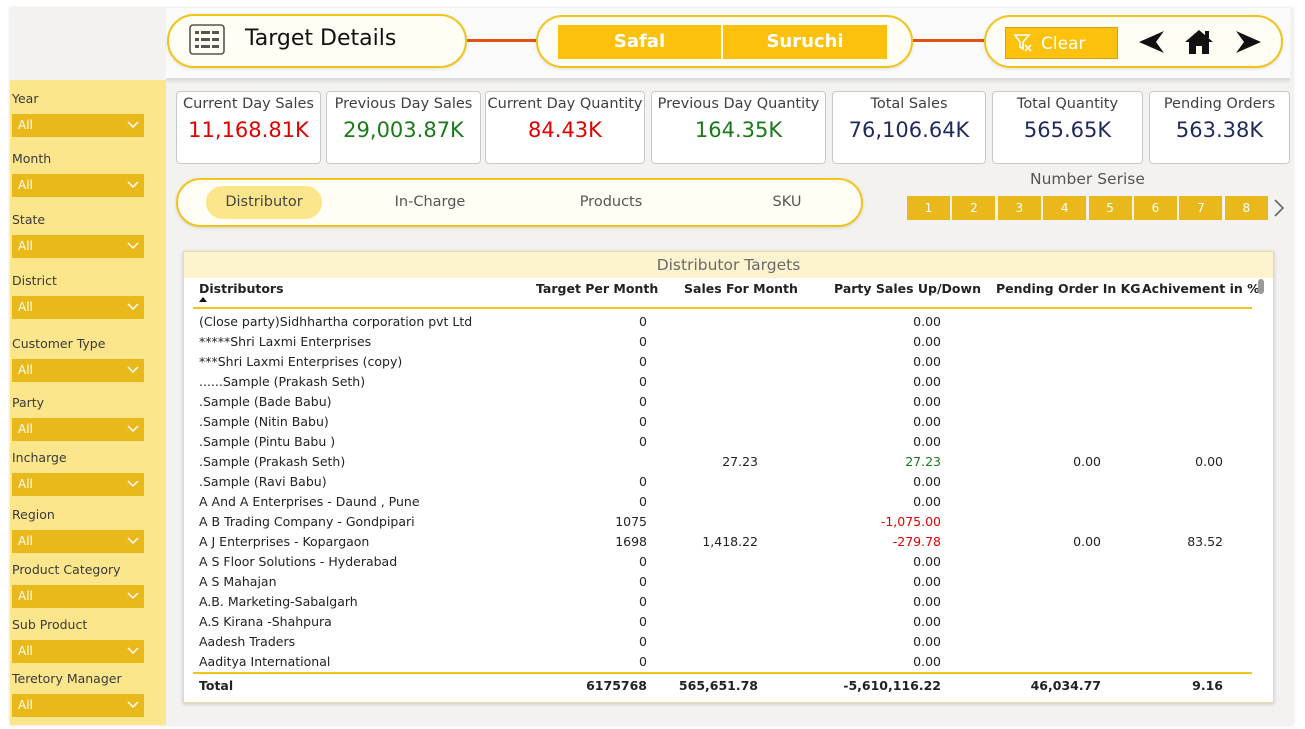 The height and width of the screenshot is (729, 1305). What do you see at coordinates (502, 40) in the screenshot?
I see `header-connector-left` at bounding box center [502, 40].